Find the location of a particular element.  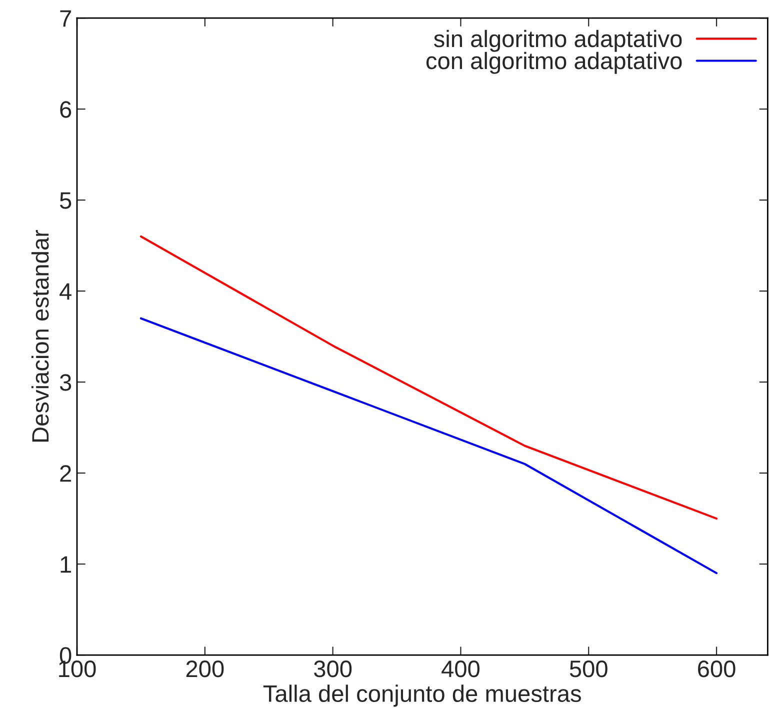

x-axis-title: Talla del conjunto de muestras is located at coordinates (422, 695).